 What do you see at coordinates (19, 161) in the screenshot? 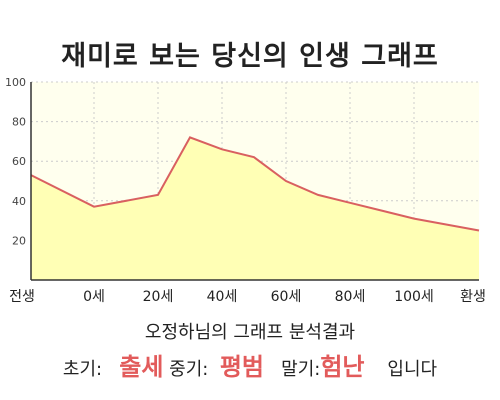
I see `y-tick-label: 60` at bounding box center [19, 161].